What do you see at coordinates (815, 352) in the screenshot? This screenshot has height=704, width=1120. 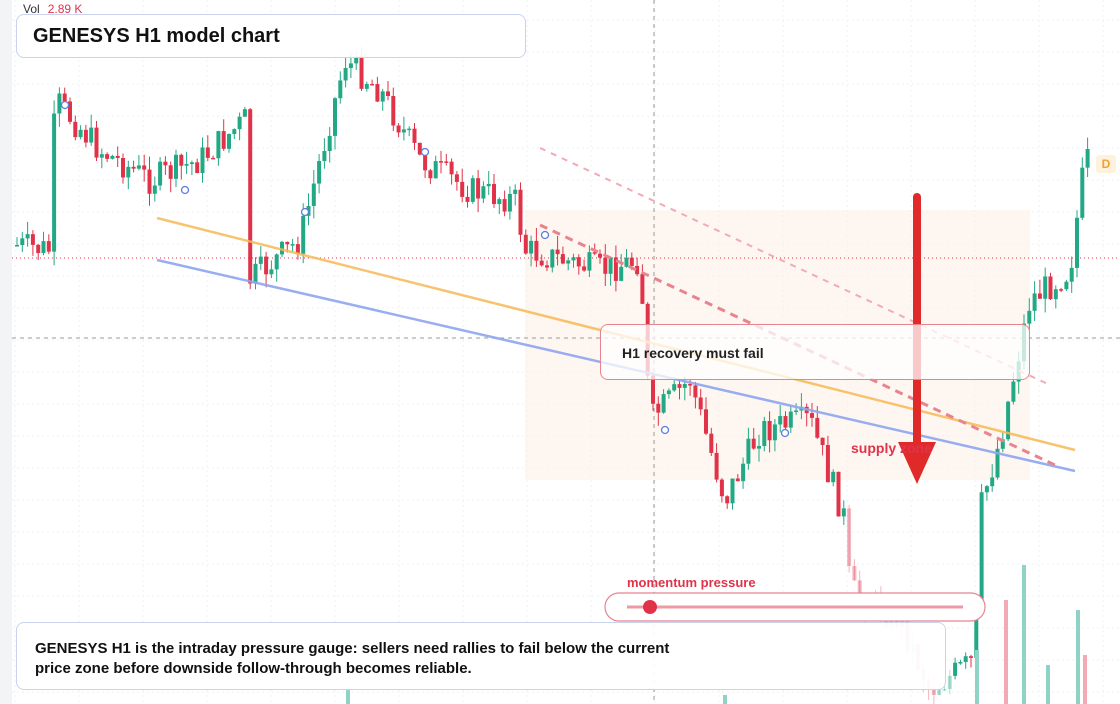 I see `callout: H1 recovery must fail` at bounding box center [815, 352].